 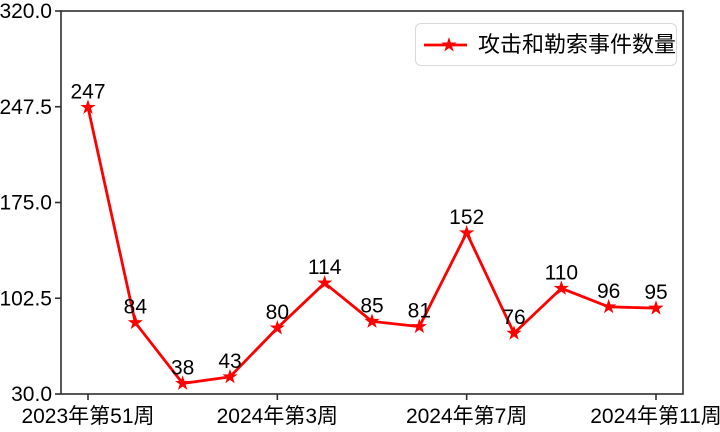 What do you see at coordinates (655, 292) in the screenshot?
I see `data-point-label: 95` at bounding box center [655, 292].